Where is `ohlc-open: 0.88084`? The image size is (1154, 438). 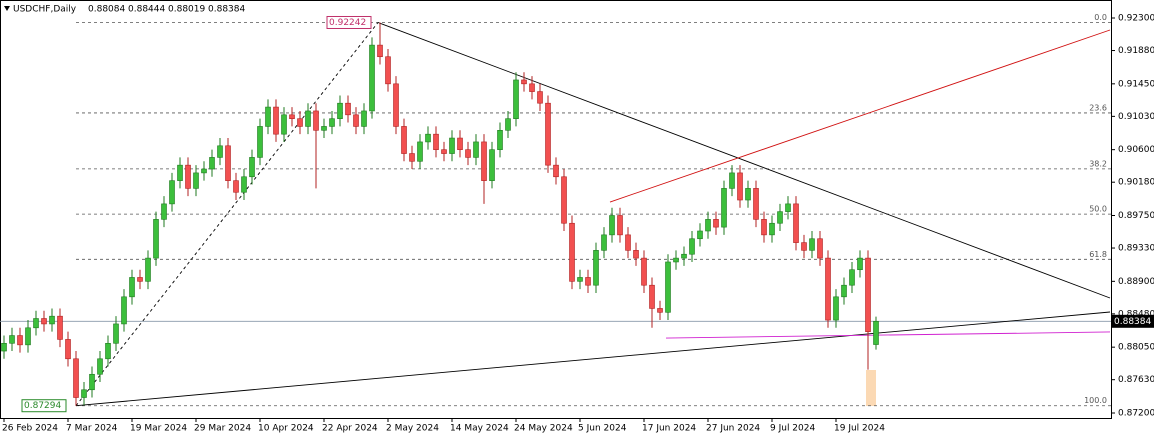 ohlc-open: 0.88084 is located at coordinates (106, 10).